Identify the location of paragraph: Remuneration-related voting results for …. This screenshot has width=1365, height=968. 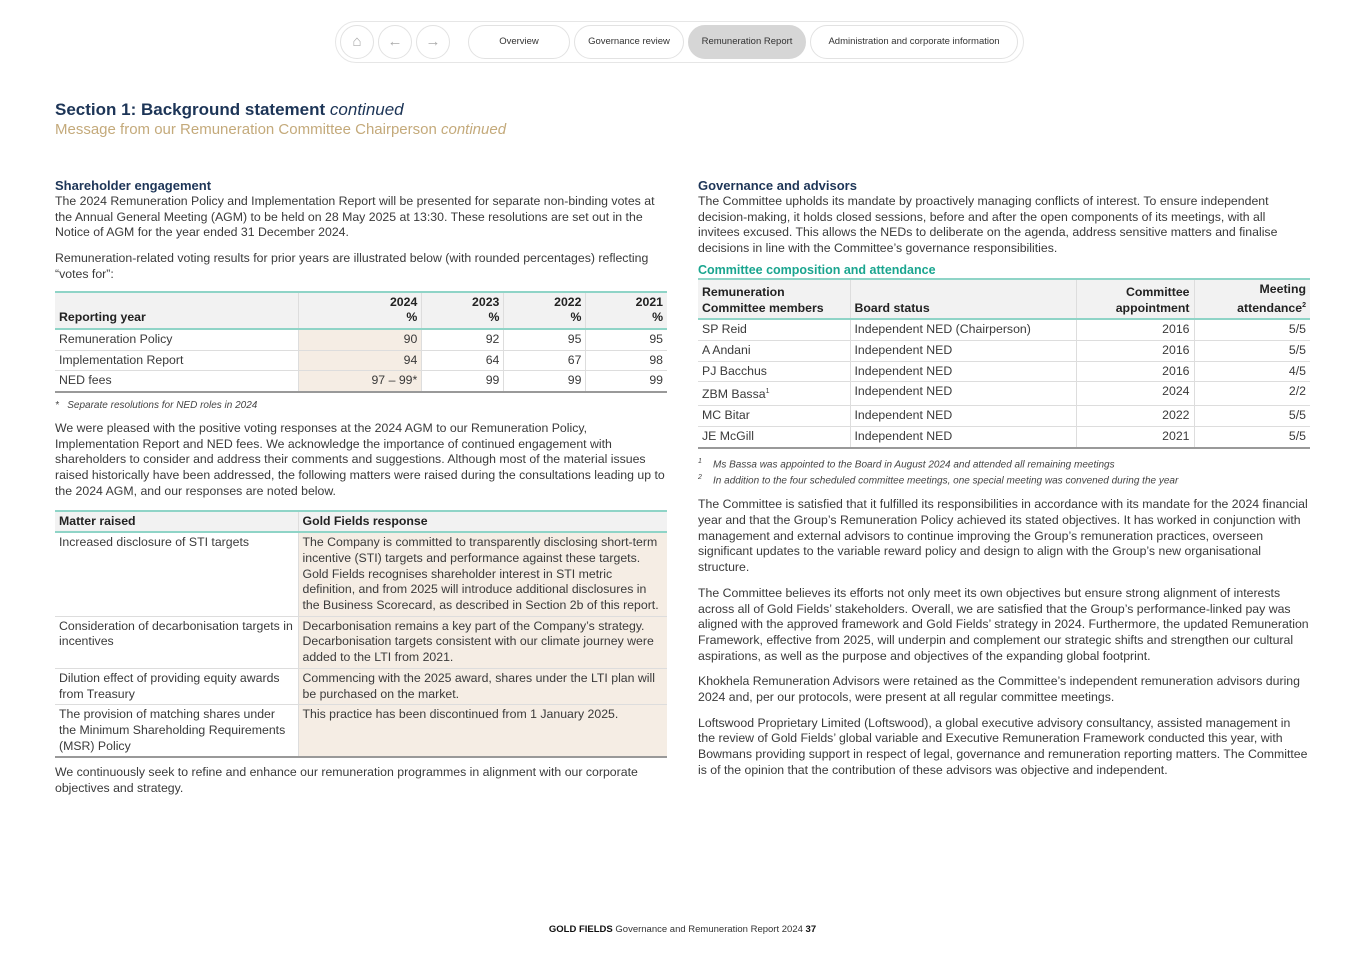
(352, 266).